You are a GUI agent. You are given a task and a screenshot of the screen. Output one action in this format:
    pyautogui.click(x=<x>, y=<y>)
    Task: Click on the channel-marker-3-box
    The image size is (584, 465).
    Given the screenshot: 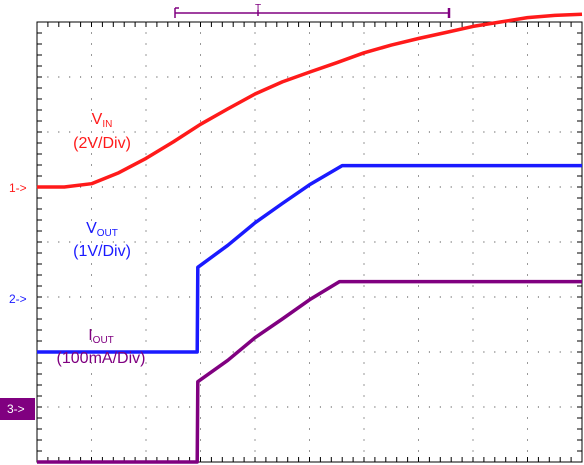 What is the action you would take?
    pyautogui.click(x=17, y=409)
    